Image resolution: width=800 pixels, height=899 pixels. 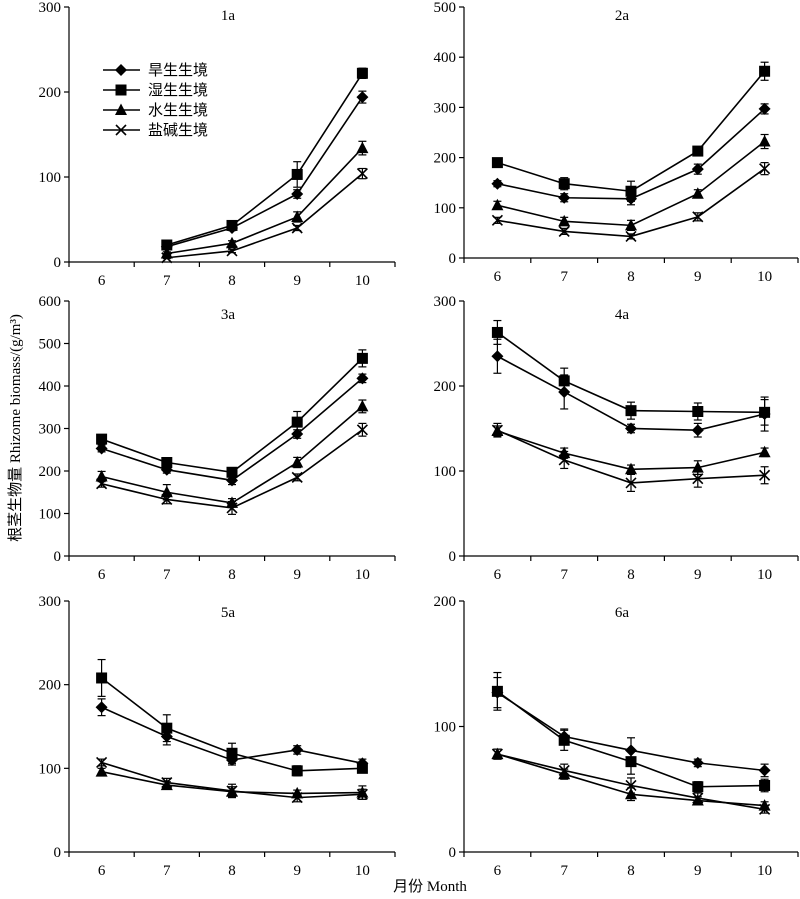 I want to click on data-point-triangle-legend, so click(x=121, y=109).